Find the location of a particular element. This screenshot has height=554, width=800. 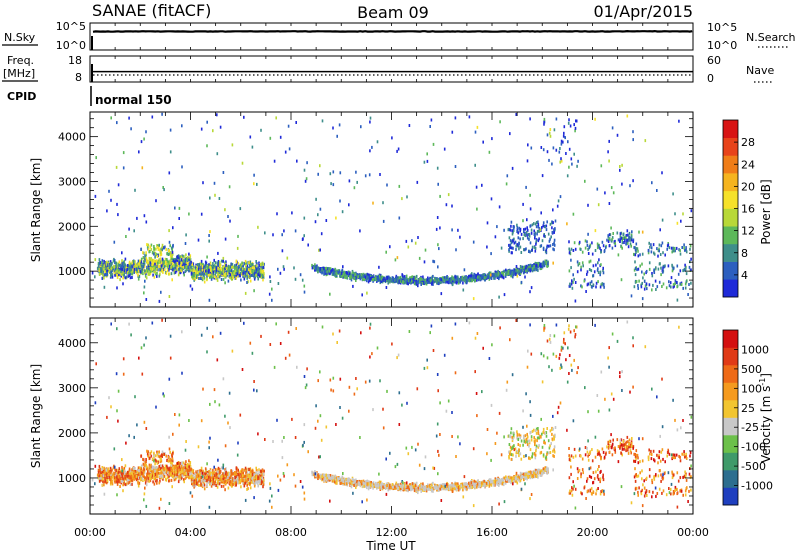

nsky-tick-top: 10^5 is located at coordinates (71, 26).